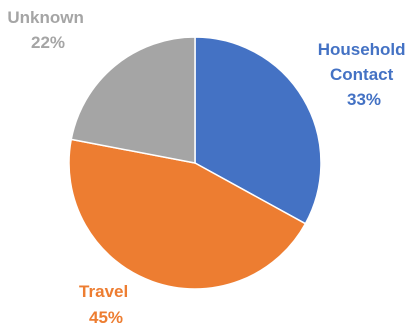 The width and height of the screenshot is (417, 330). What do you see at coordinates (364, 74) in the screenshot?
I see `slice-label-household: Household Contact 33%` at bounding box center [364, 74].